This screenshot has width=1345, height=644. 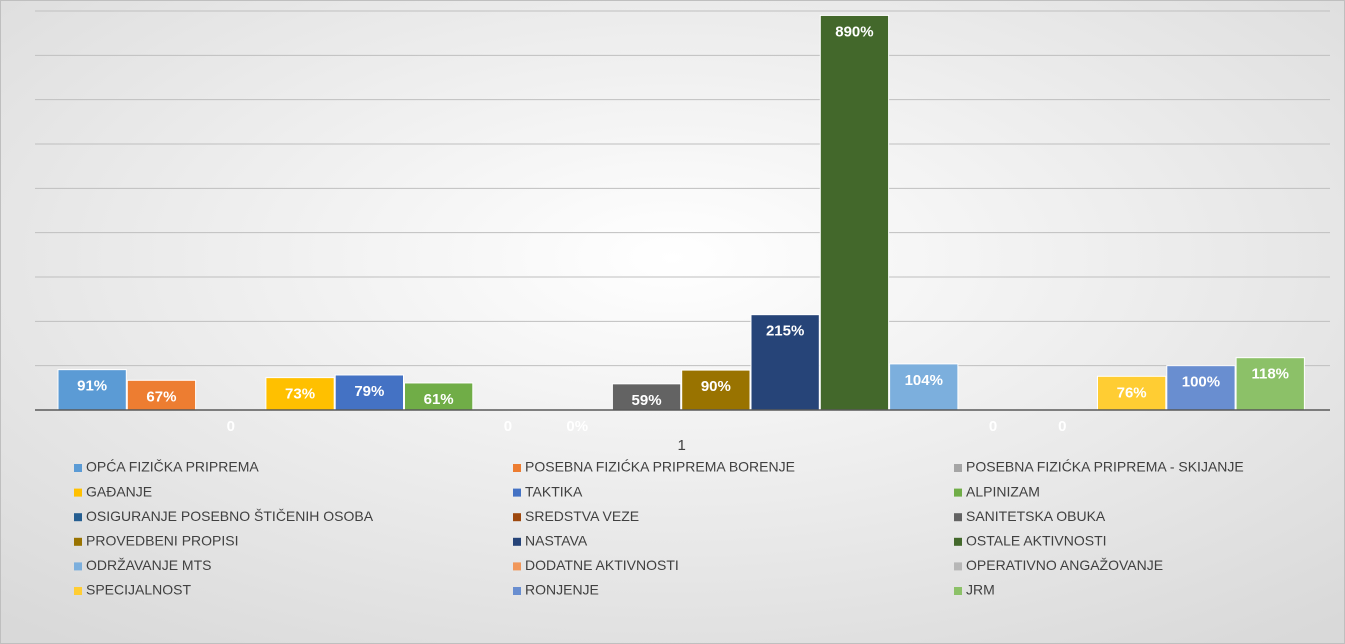 What do you see at coordinates (660, 467) in the screenshot?
I see `legend-label: POSEBNA FIZIĆKA PRIPREMA BORENJE` at bounding box center [660, 467].